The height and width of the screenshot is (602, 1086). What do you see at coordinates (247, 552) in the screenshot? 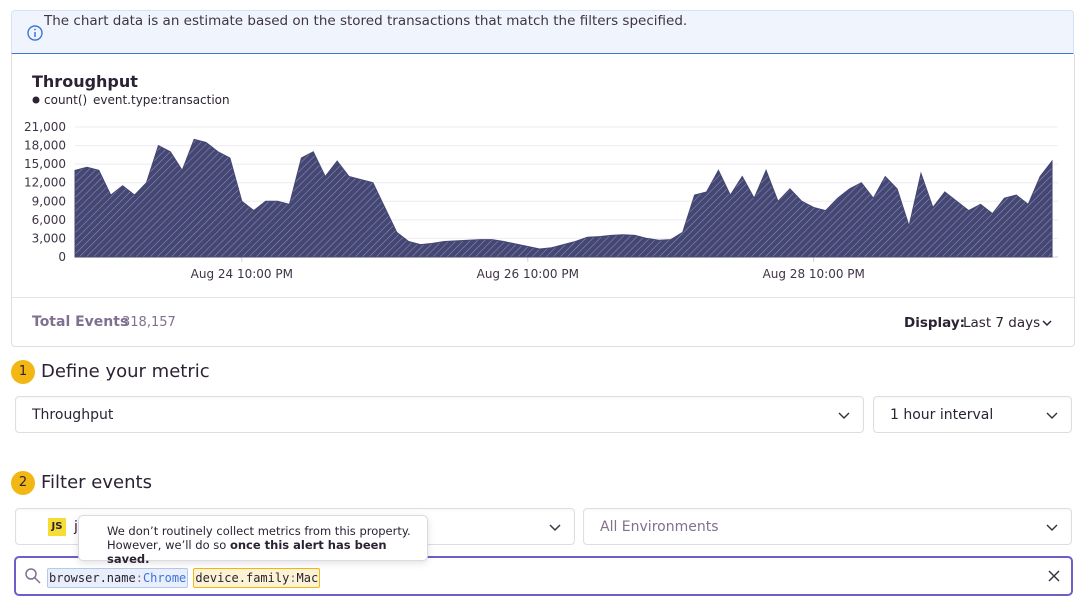
I see `tooltip-bold: once this alert has been saved.` at bounding box center [247, 552].